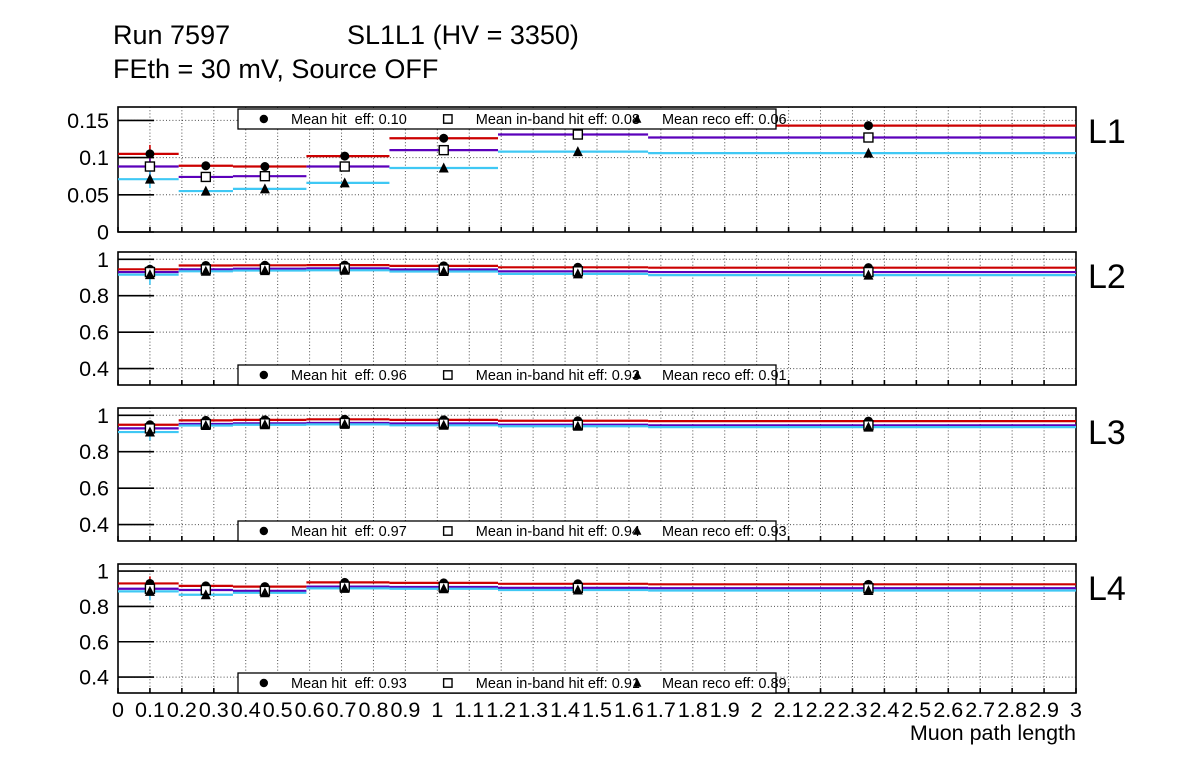 This screenshot has width=1196, height=772. I want to click on x-tick-label: 3, so click(1076, 710).